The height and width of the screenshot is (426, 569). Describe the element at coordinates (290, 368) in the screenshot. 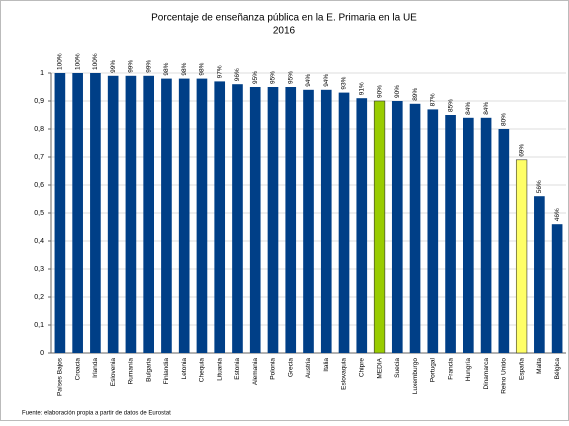

I see `x-tick-label: Grecia` at that location.